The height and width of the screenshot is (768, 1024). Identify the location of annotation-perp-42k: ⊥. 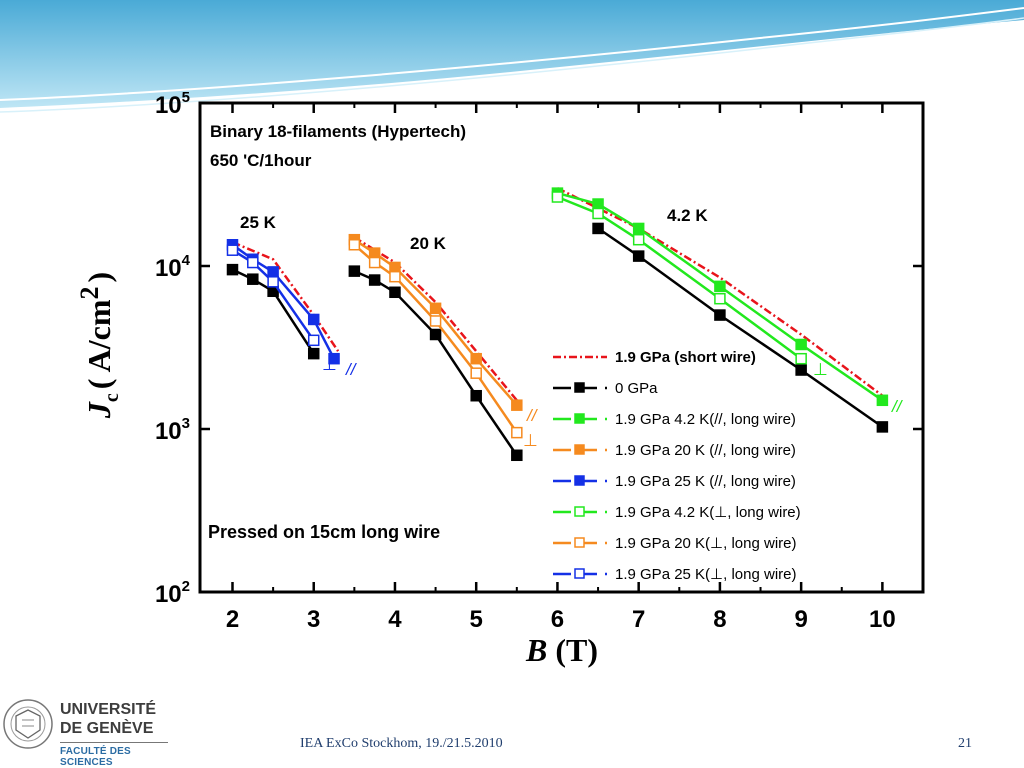
(820, 370).